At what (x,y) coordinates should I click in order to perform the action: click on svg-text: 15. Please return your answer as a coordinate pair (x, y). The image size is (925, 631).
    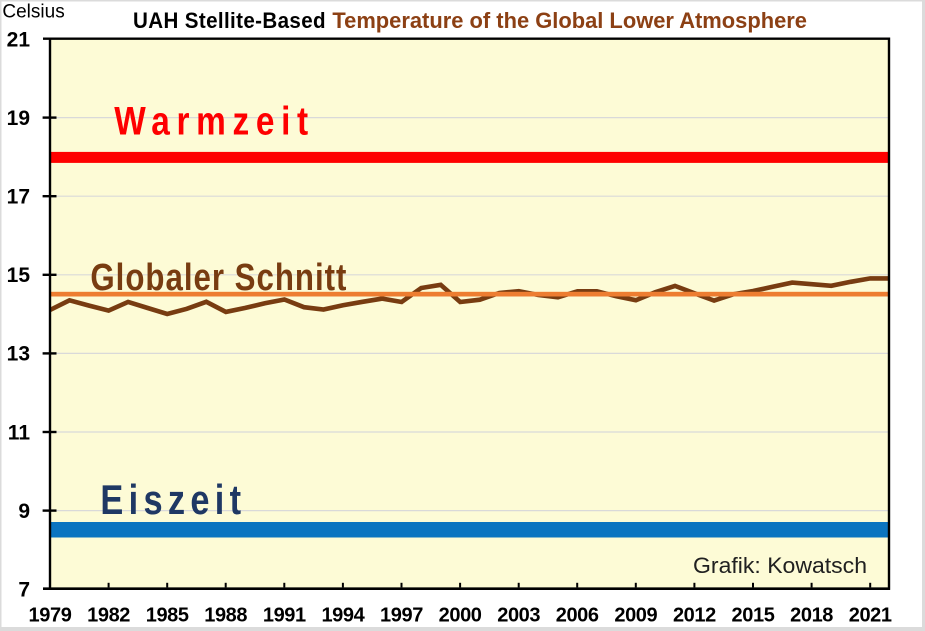
    Looking at the image, I should click on (19, 275).